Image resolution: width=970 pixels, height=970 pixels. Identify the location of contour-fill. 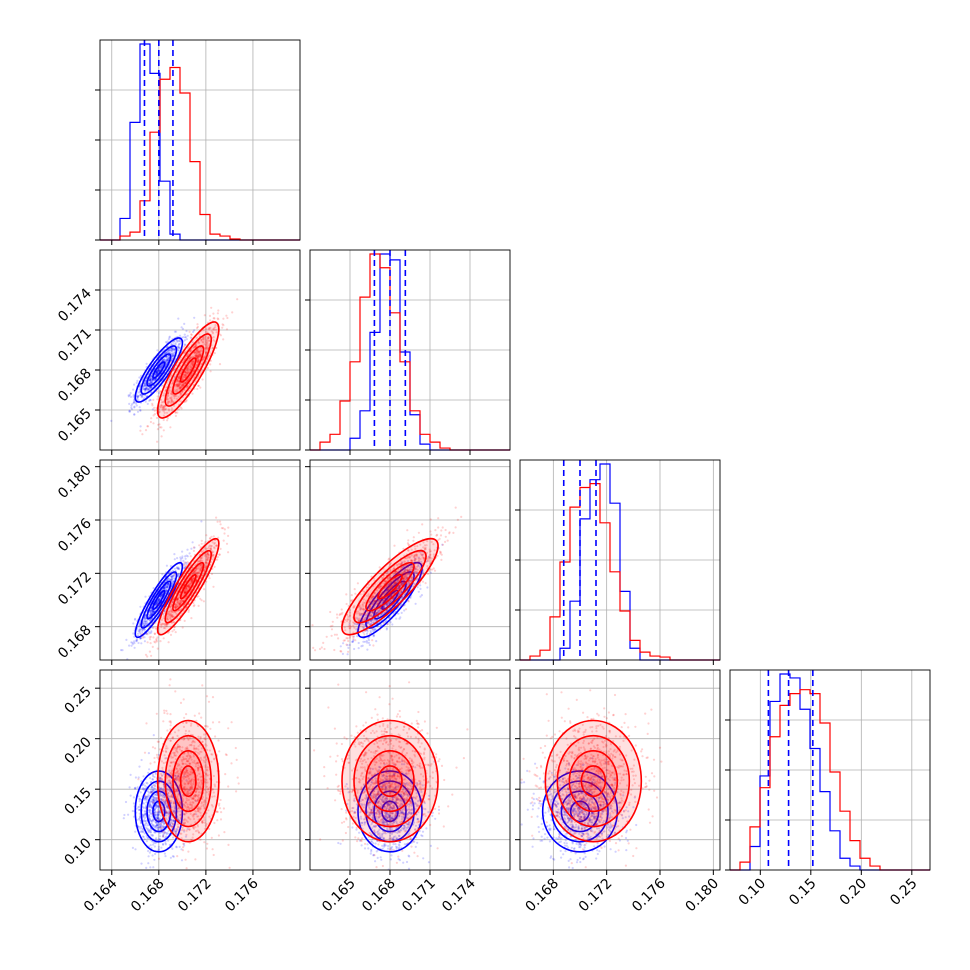
(188, 370).